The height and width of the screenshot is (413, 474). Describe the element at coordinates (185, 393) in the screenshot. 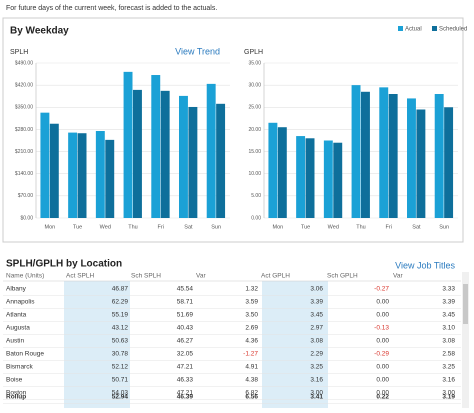

I see `cell-value: 47.21` at that location.